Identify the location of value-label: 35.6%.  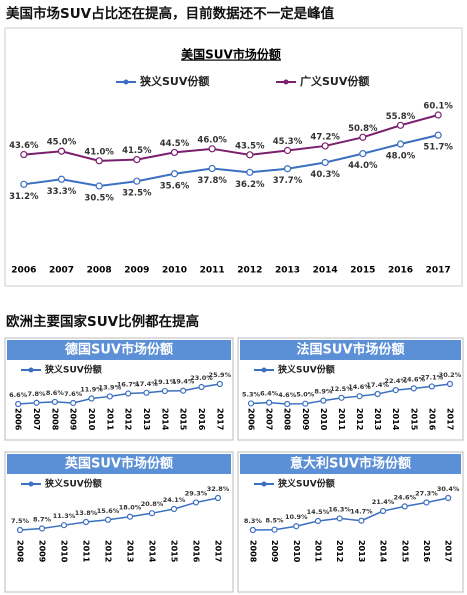
(175, 186).